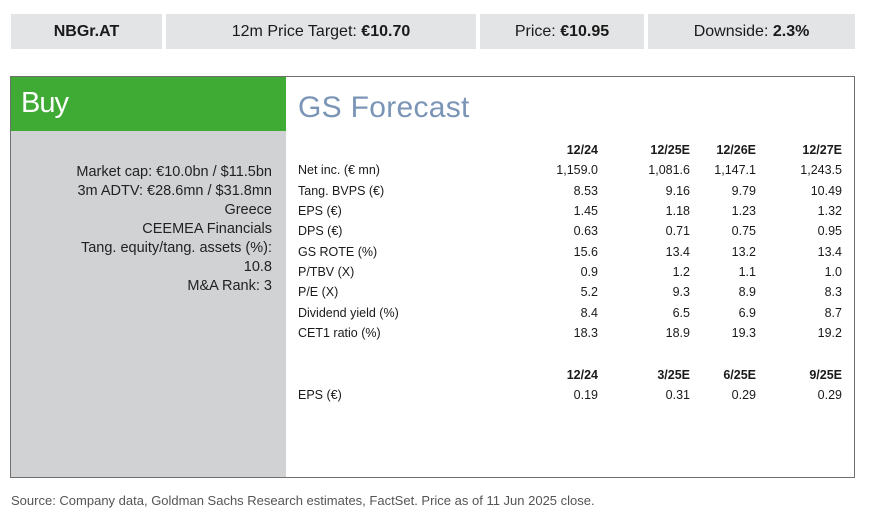 Image resolution: width=871 pixels, height=521 pixels. I want to click on country: Greece, so click(248, 210).